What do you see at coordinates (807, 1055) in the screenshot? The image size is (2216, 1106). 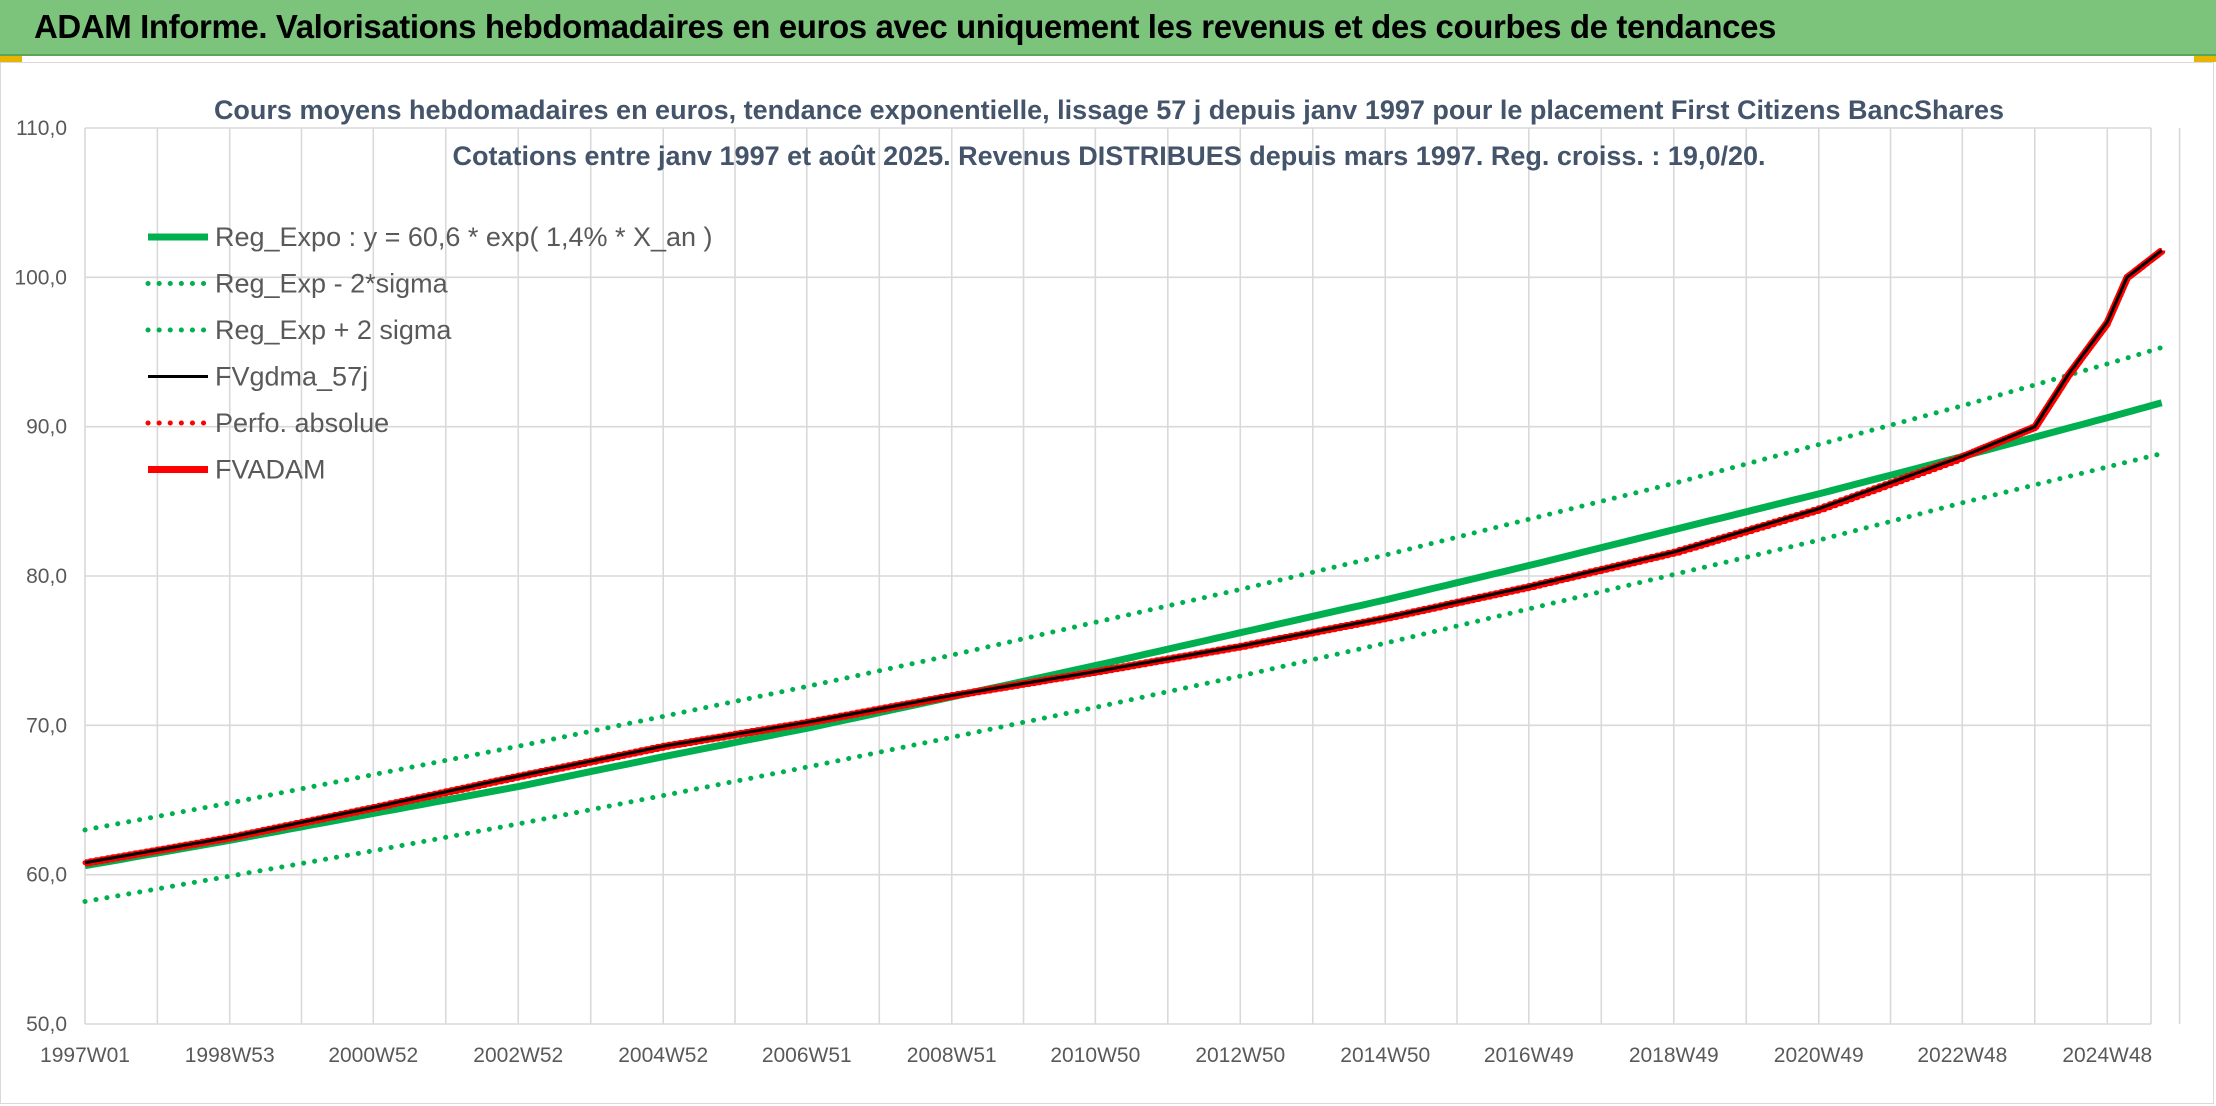 I see `x-tick-label: 2006W51` at bounding box center [807, 1055].